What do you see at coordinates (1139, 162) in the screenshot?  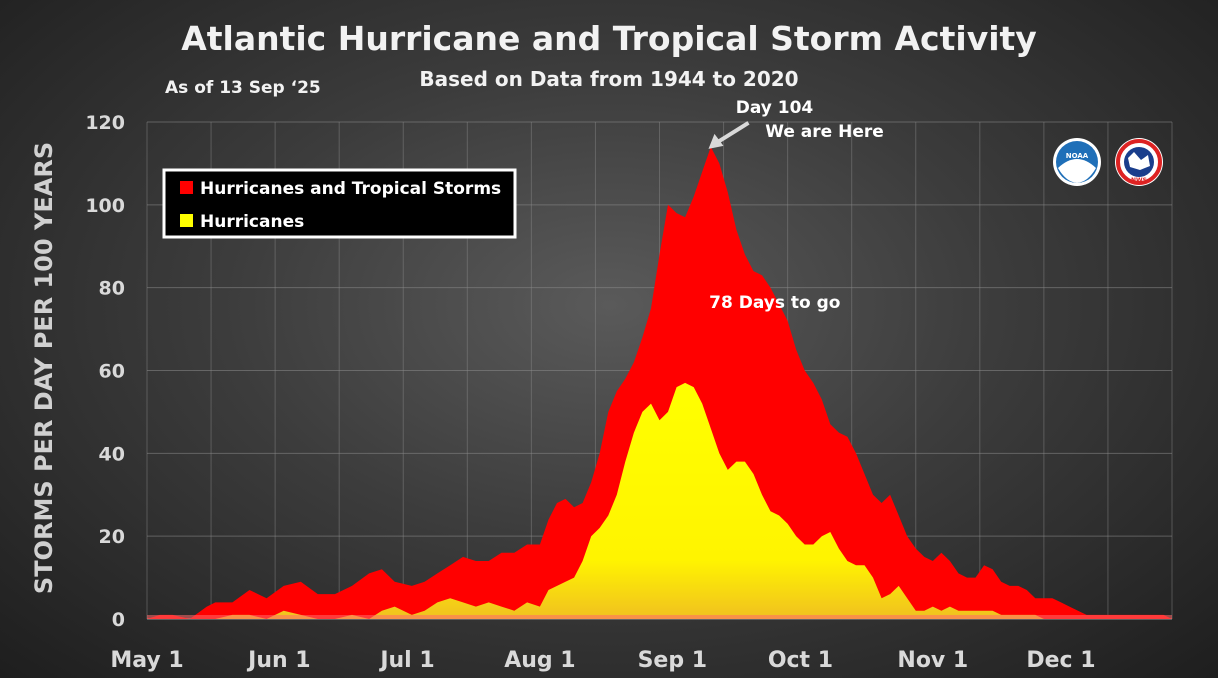 I see `nws-logo: NWS` at bounding box center [1139, 162].